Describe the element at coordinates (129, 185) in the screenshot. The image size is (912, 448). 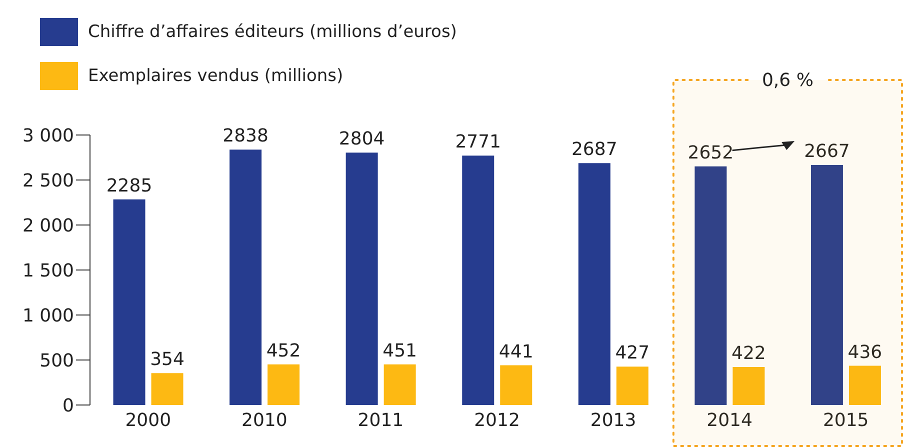
I see `data-label: 2285` at that location.